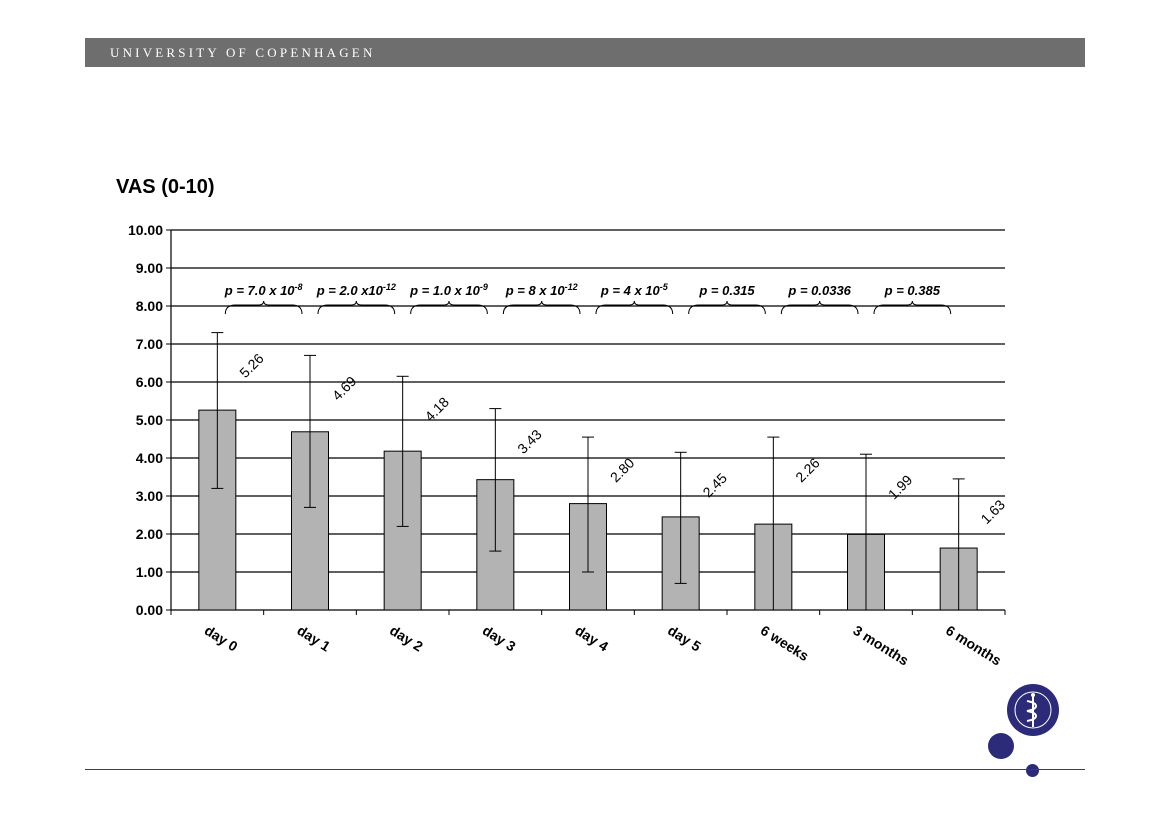  Describe the element at coordinates (356, 290) in the screenshot. I see `p-value-label: p = 2.0 x10-12` at that location.